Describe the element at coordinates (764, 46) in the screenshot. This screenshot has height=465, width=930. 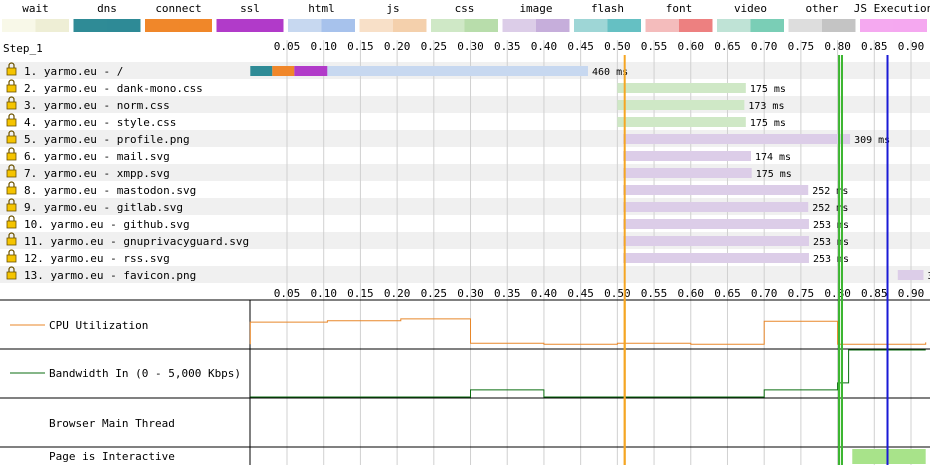
I see `x-tick-label-top: 0.70` at that location.